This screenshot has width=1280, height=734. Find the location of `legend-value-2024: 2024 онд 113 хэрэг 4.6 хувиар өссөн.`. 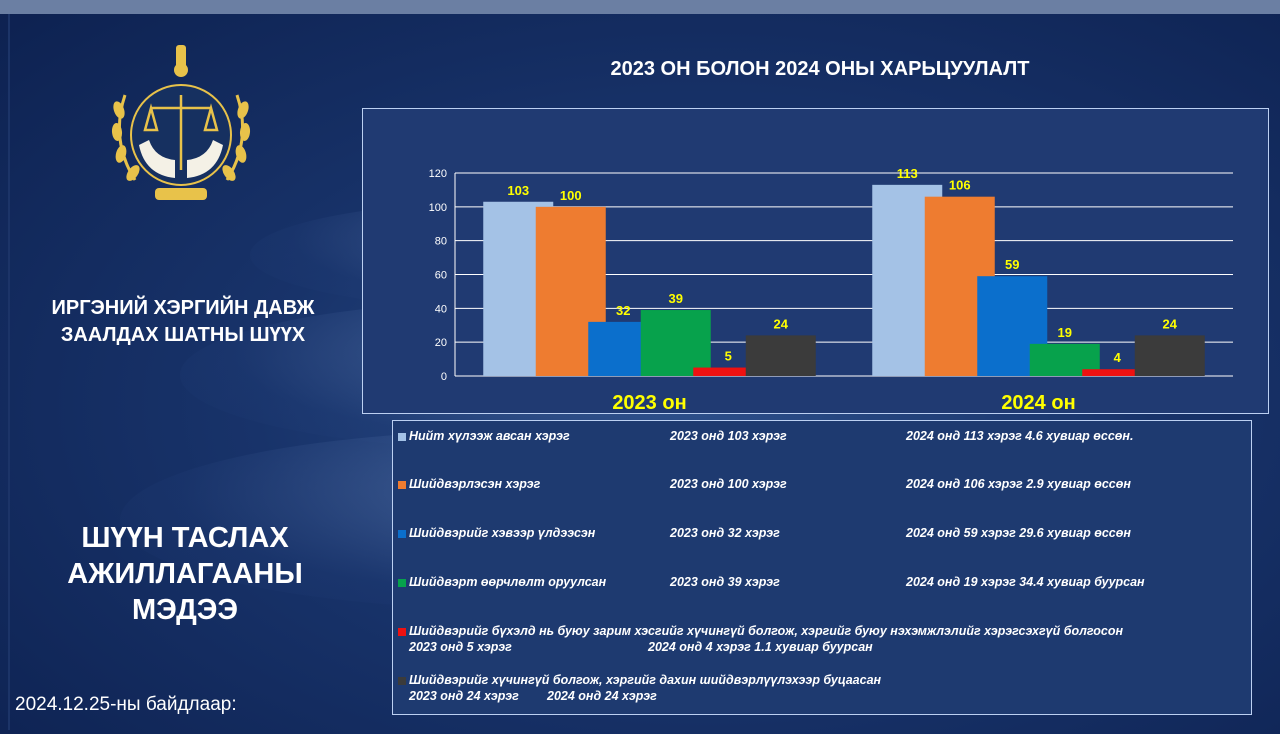

legend-value-2024: 2024 онд 113 хэрэг 4.6 хувиар өссөн. is located at coordinates (1020, 436).